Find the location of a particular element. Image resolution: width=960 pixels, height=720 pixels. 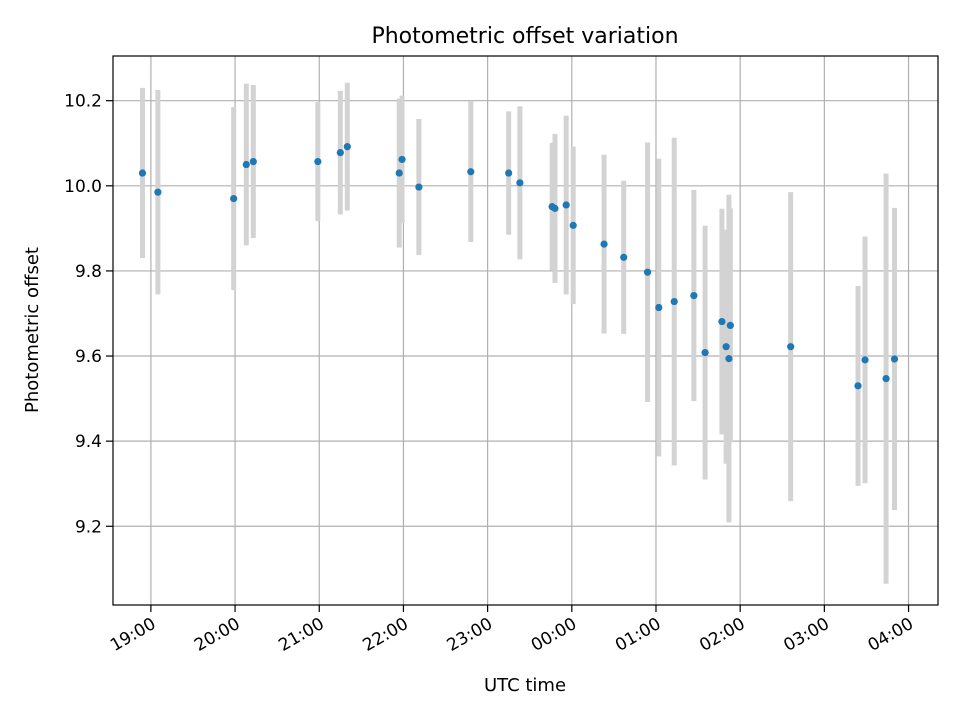

y-tick-label: 9.8 is located at coordinates (88, 272).